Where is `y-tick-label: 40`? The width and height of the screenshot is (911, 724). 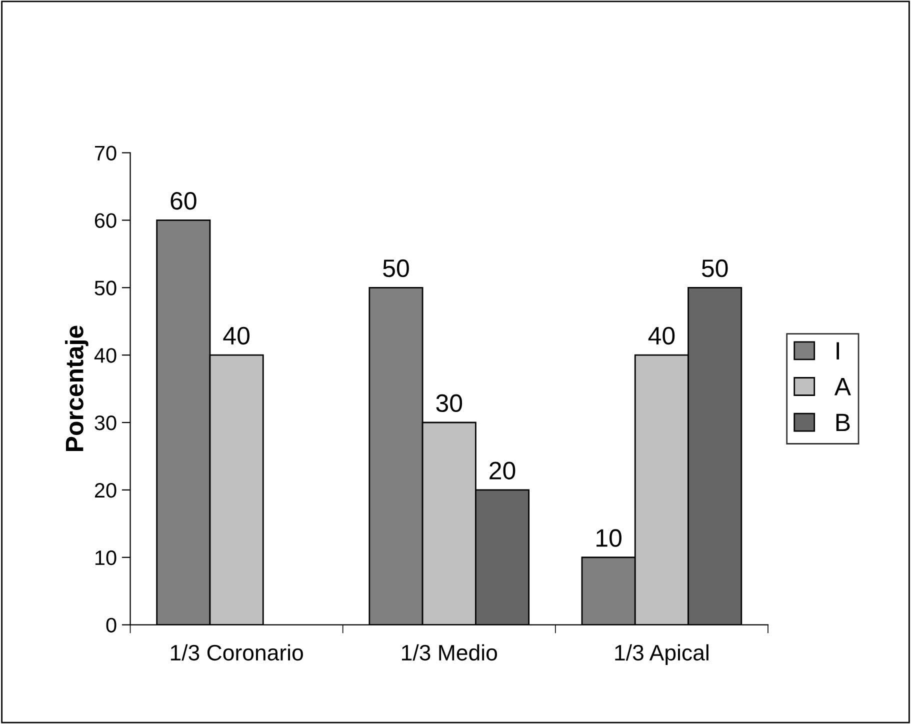
y-tick-label: 40 is located at coordinates (105, 355).